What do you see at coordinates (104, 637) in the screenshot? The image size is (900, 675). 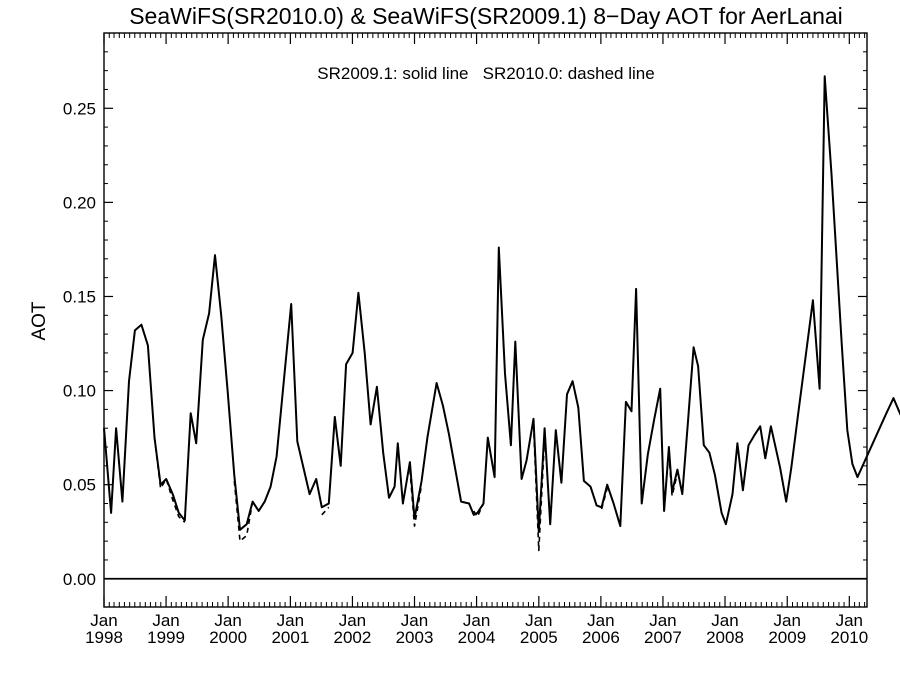 I see `x-tick-label-year: 1998` at bounding box center [104, 637].